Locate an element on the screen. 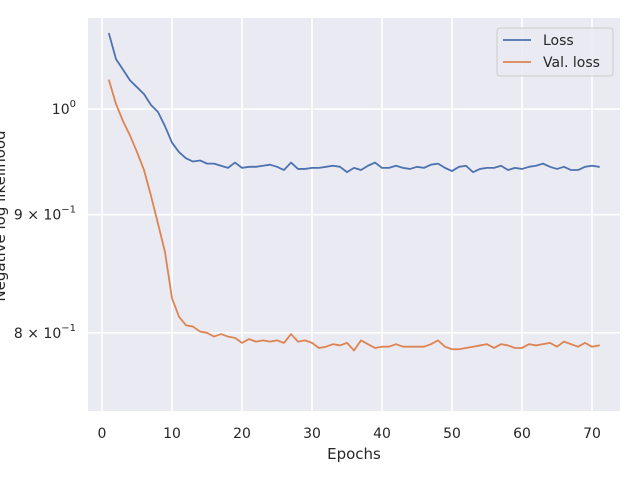  y-tick-labels: 100 9 × 10−1 8 × 10−1 is located at coordinates (45, 220).